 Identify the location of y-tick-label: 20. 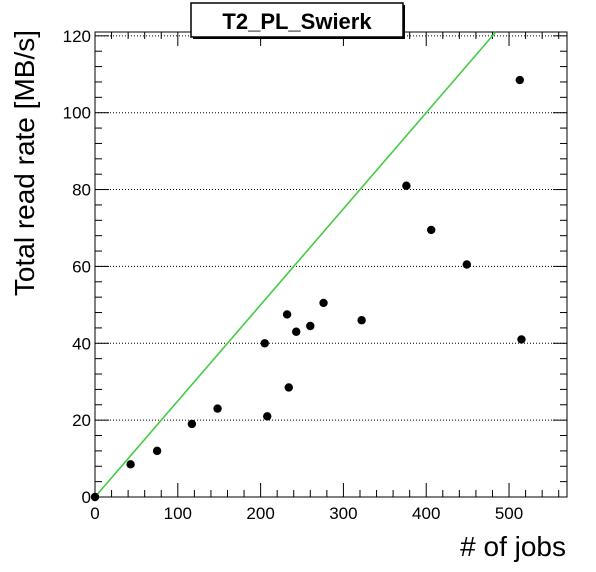
(81, 420).